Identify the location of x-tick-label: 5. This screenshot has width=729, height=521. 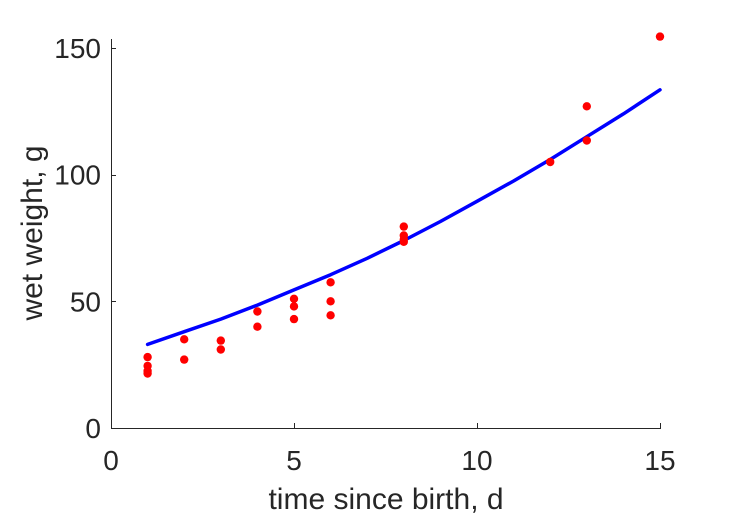
(294, 460).